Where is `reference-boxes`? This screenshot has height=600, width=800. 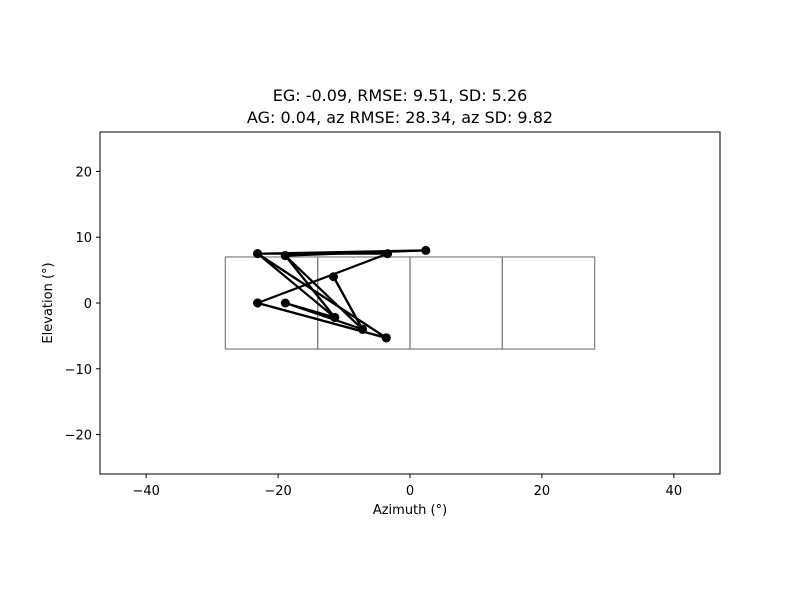
reference-boxes is located at coordinates (410, 303).